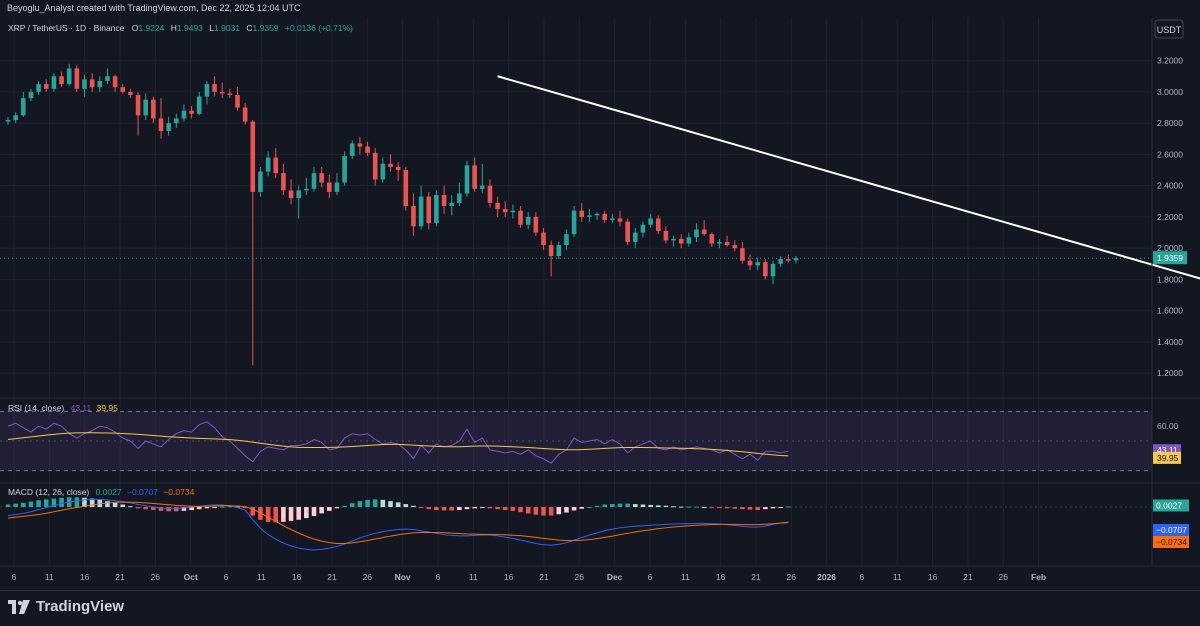 The width and height of the screenshot is (1200, 626). What do you see at coordinates (897, 577) in the screenshot?
I see `time-tick-label: 11` at bounding box center [897, 577].